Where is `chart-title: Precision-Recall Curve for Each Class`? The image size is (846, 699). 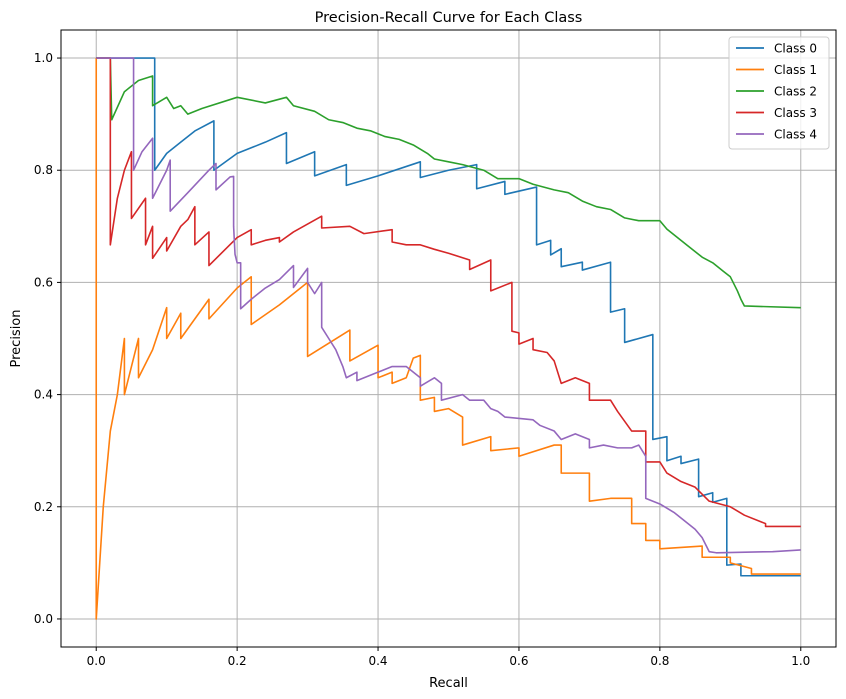
chart-title: Precision-Recall Curve for Each Class is located at coordinates (449, 18).